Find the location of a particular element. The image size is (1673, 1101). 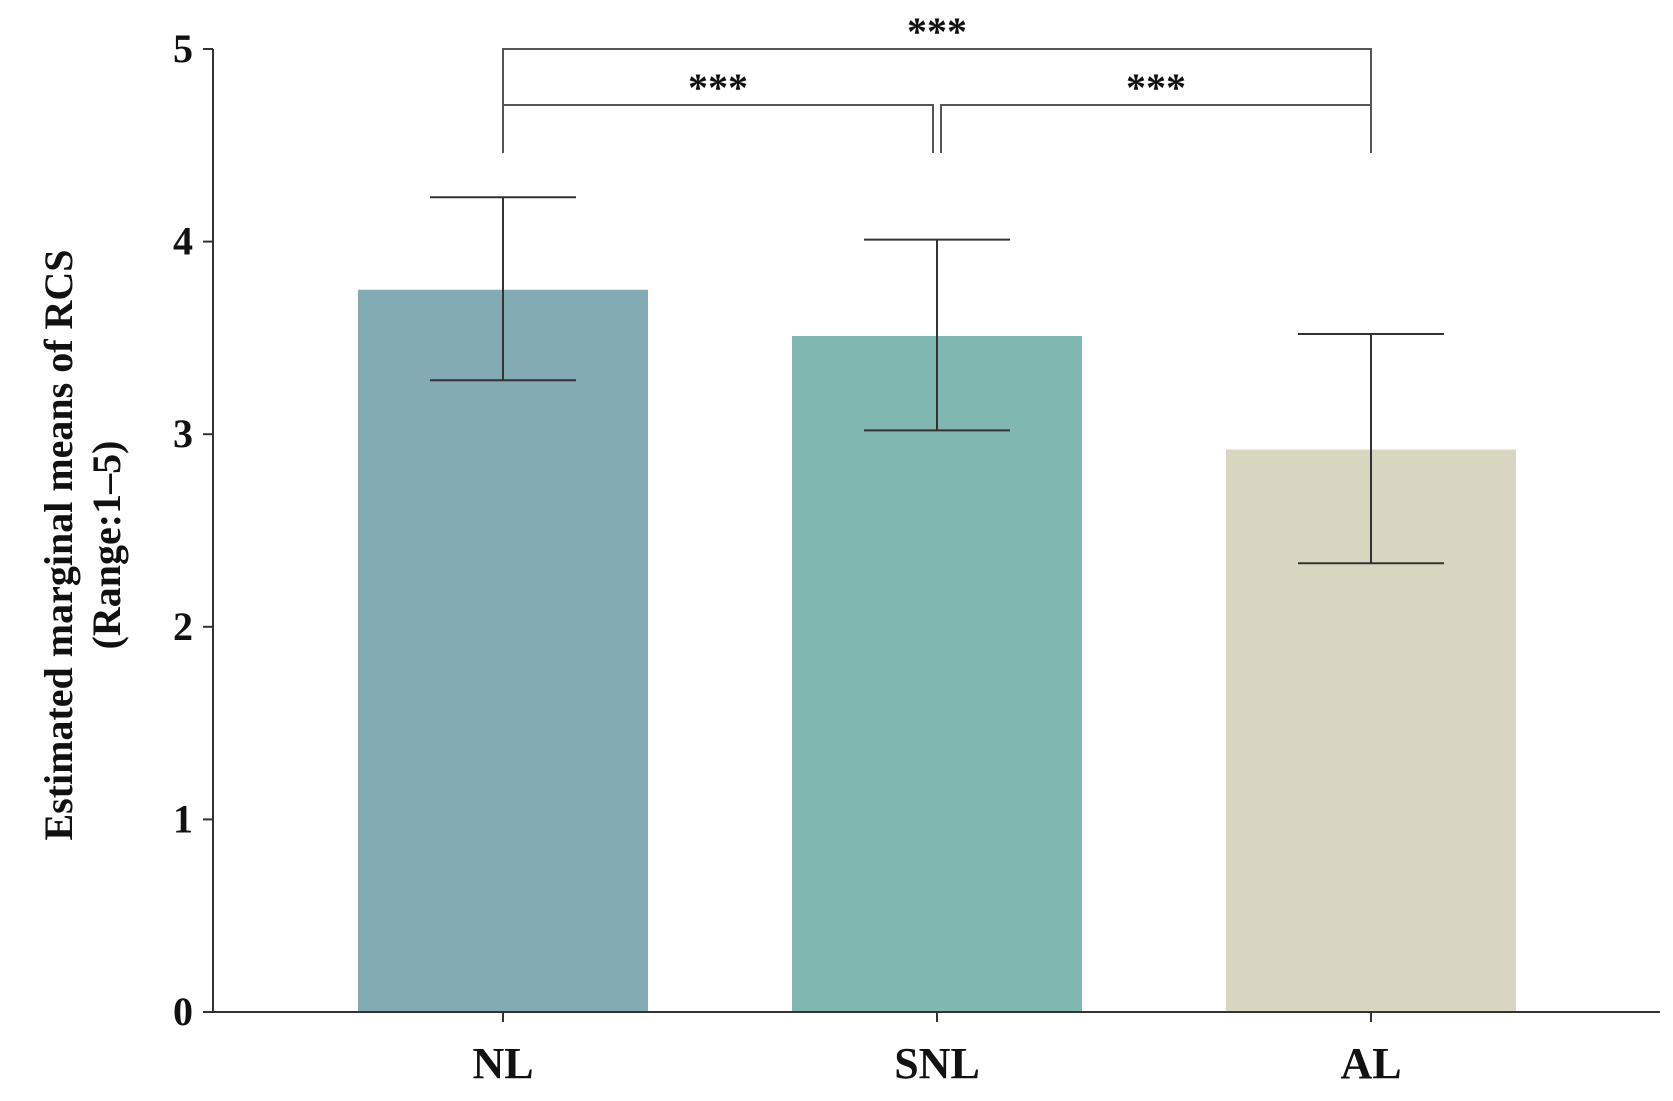

significance-bracket-nl-al: *** is located at coordinates (937, 81).